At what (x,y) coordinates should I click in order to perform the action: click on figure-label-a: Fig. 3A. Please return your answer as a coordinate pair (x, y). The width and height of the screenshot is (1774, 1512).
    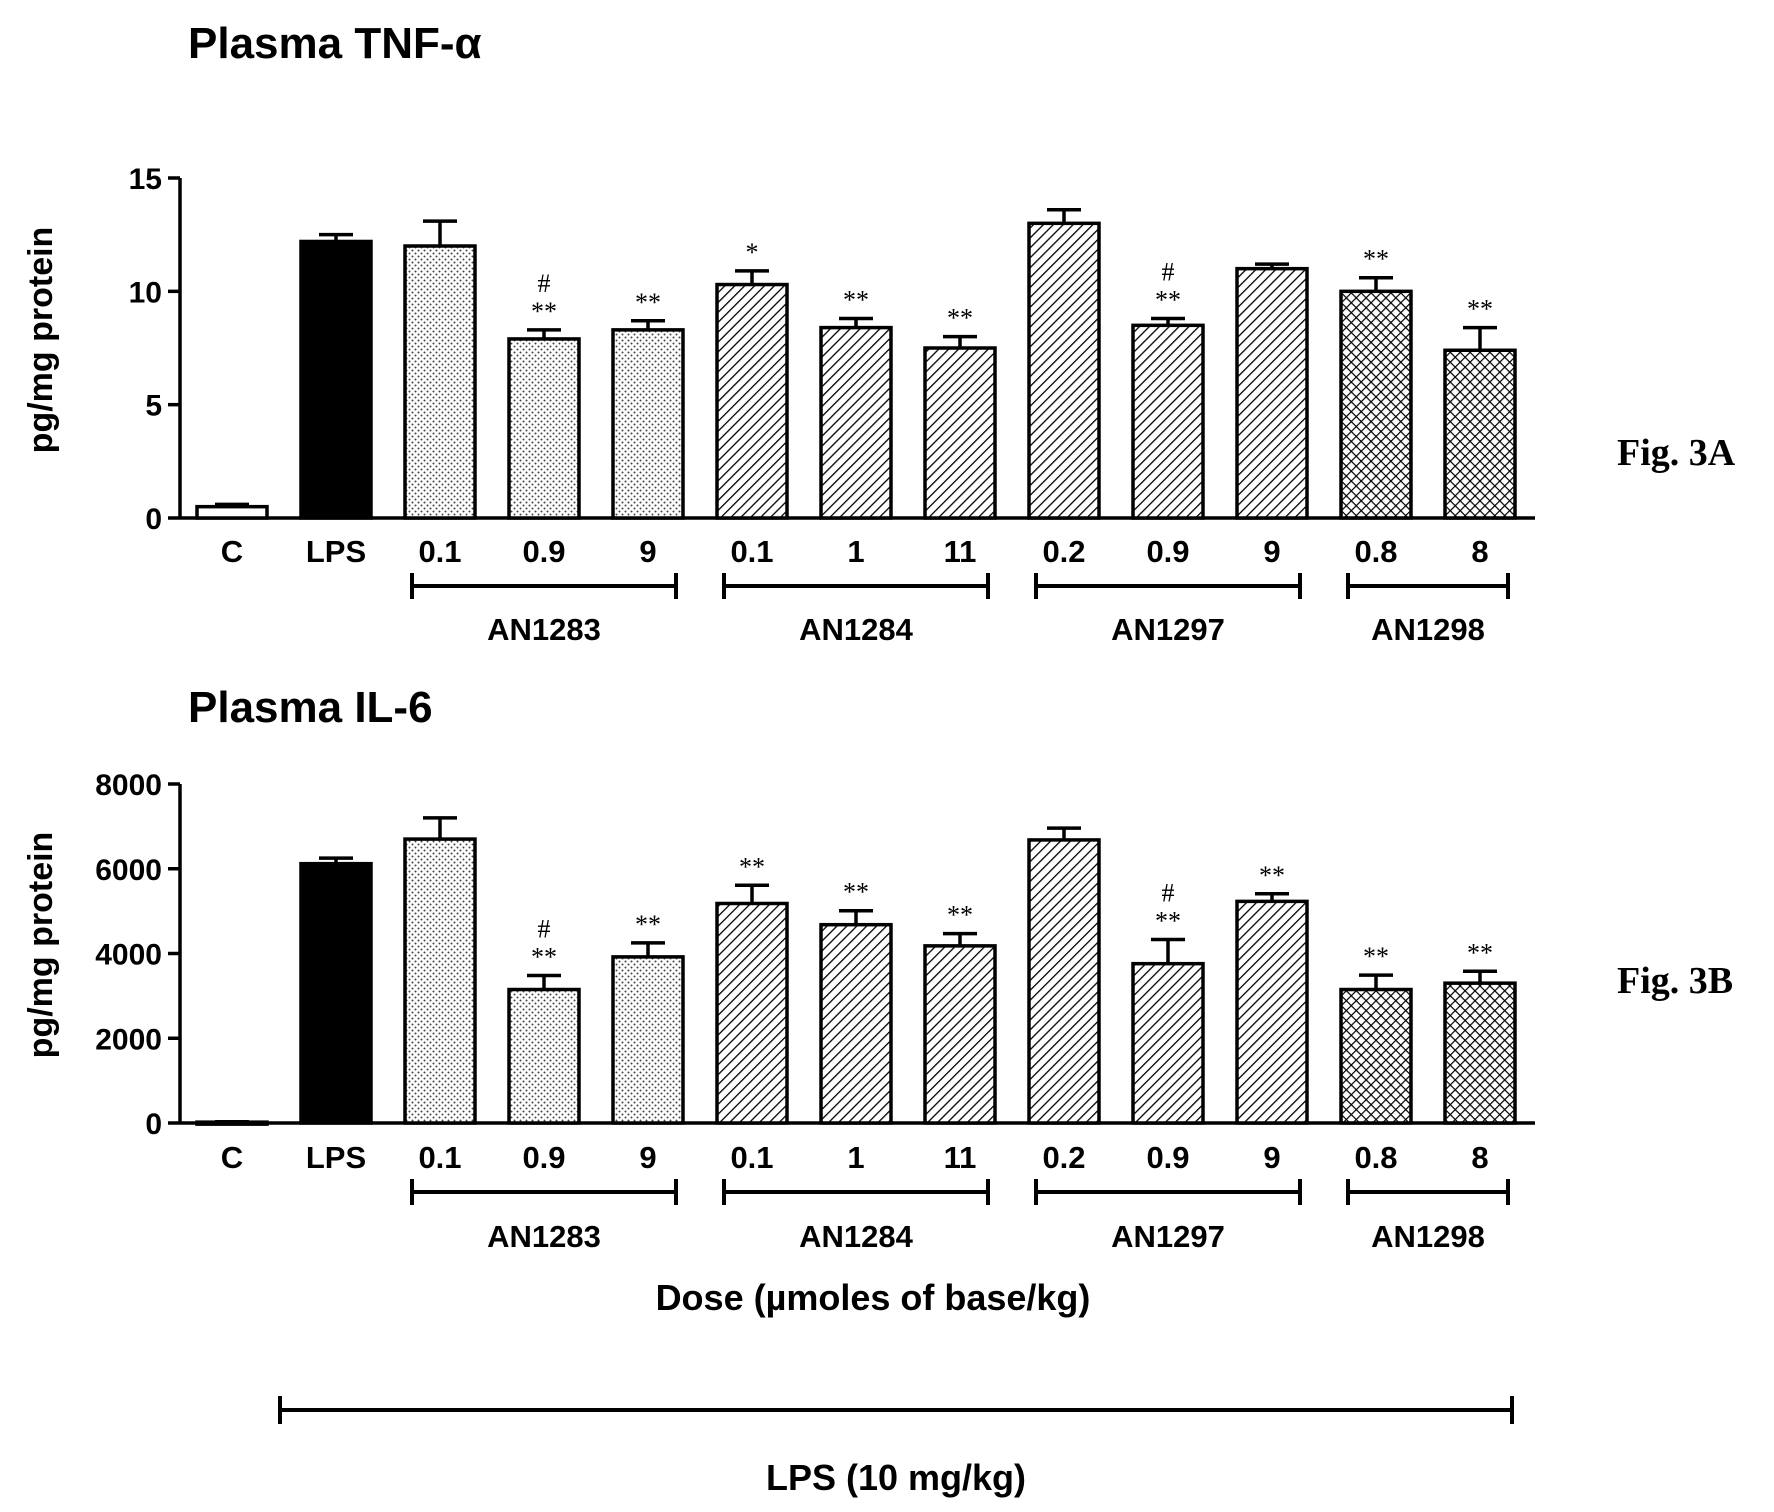
    Looking at the image, I should click on (1676, 453).